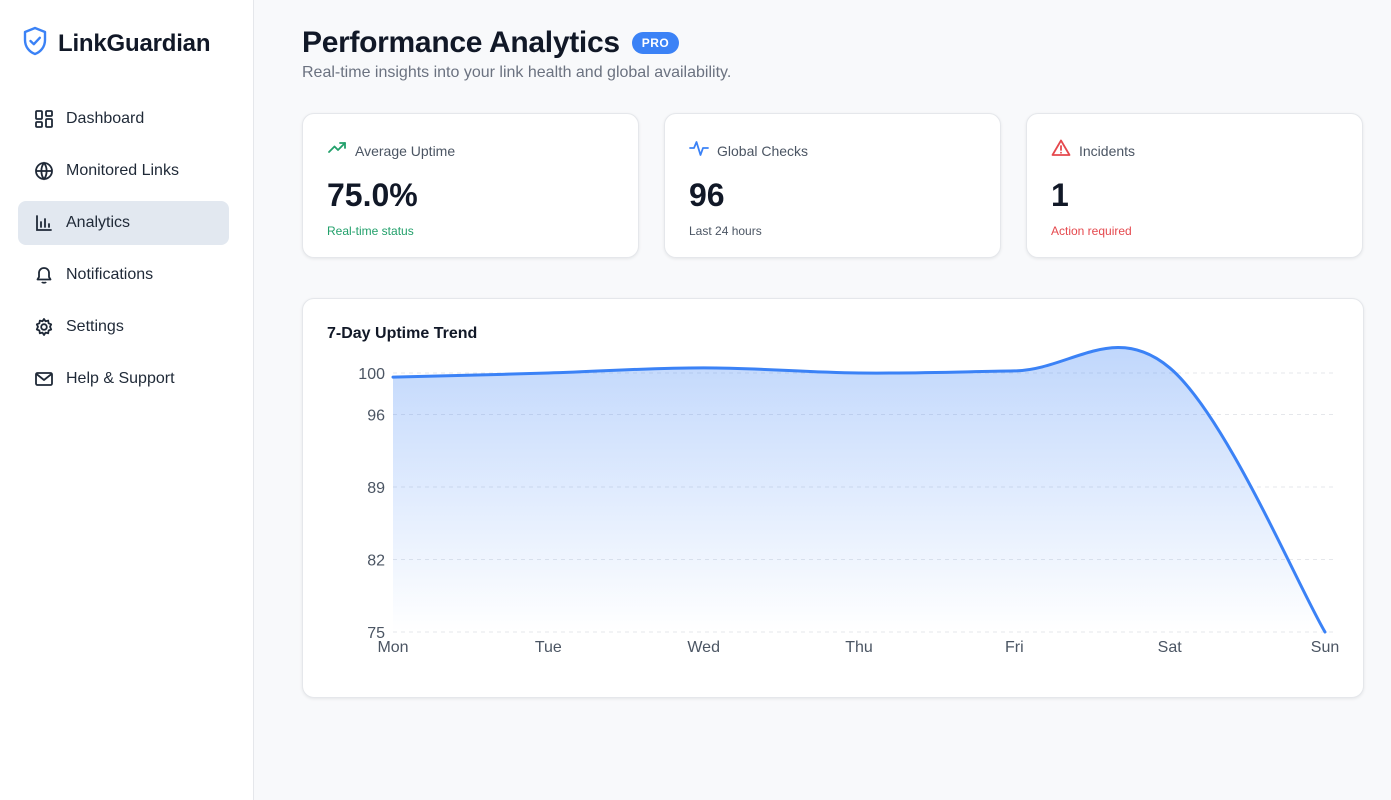 The height and width of the screenshot is (800, 1391). Describe the element at coordinates (1091, 231) in the screenshot. I see `stat-note: Action required` at that location.